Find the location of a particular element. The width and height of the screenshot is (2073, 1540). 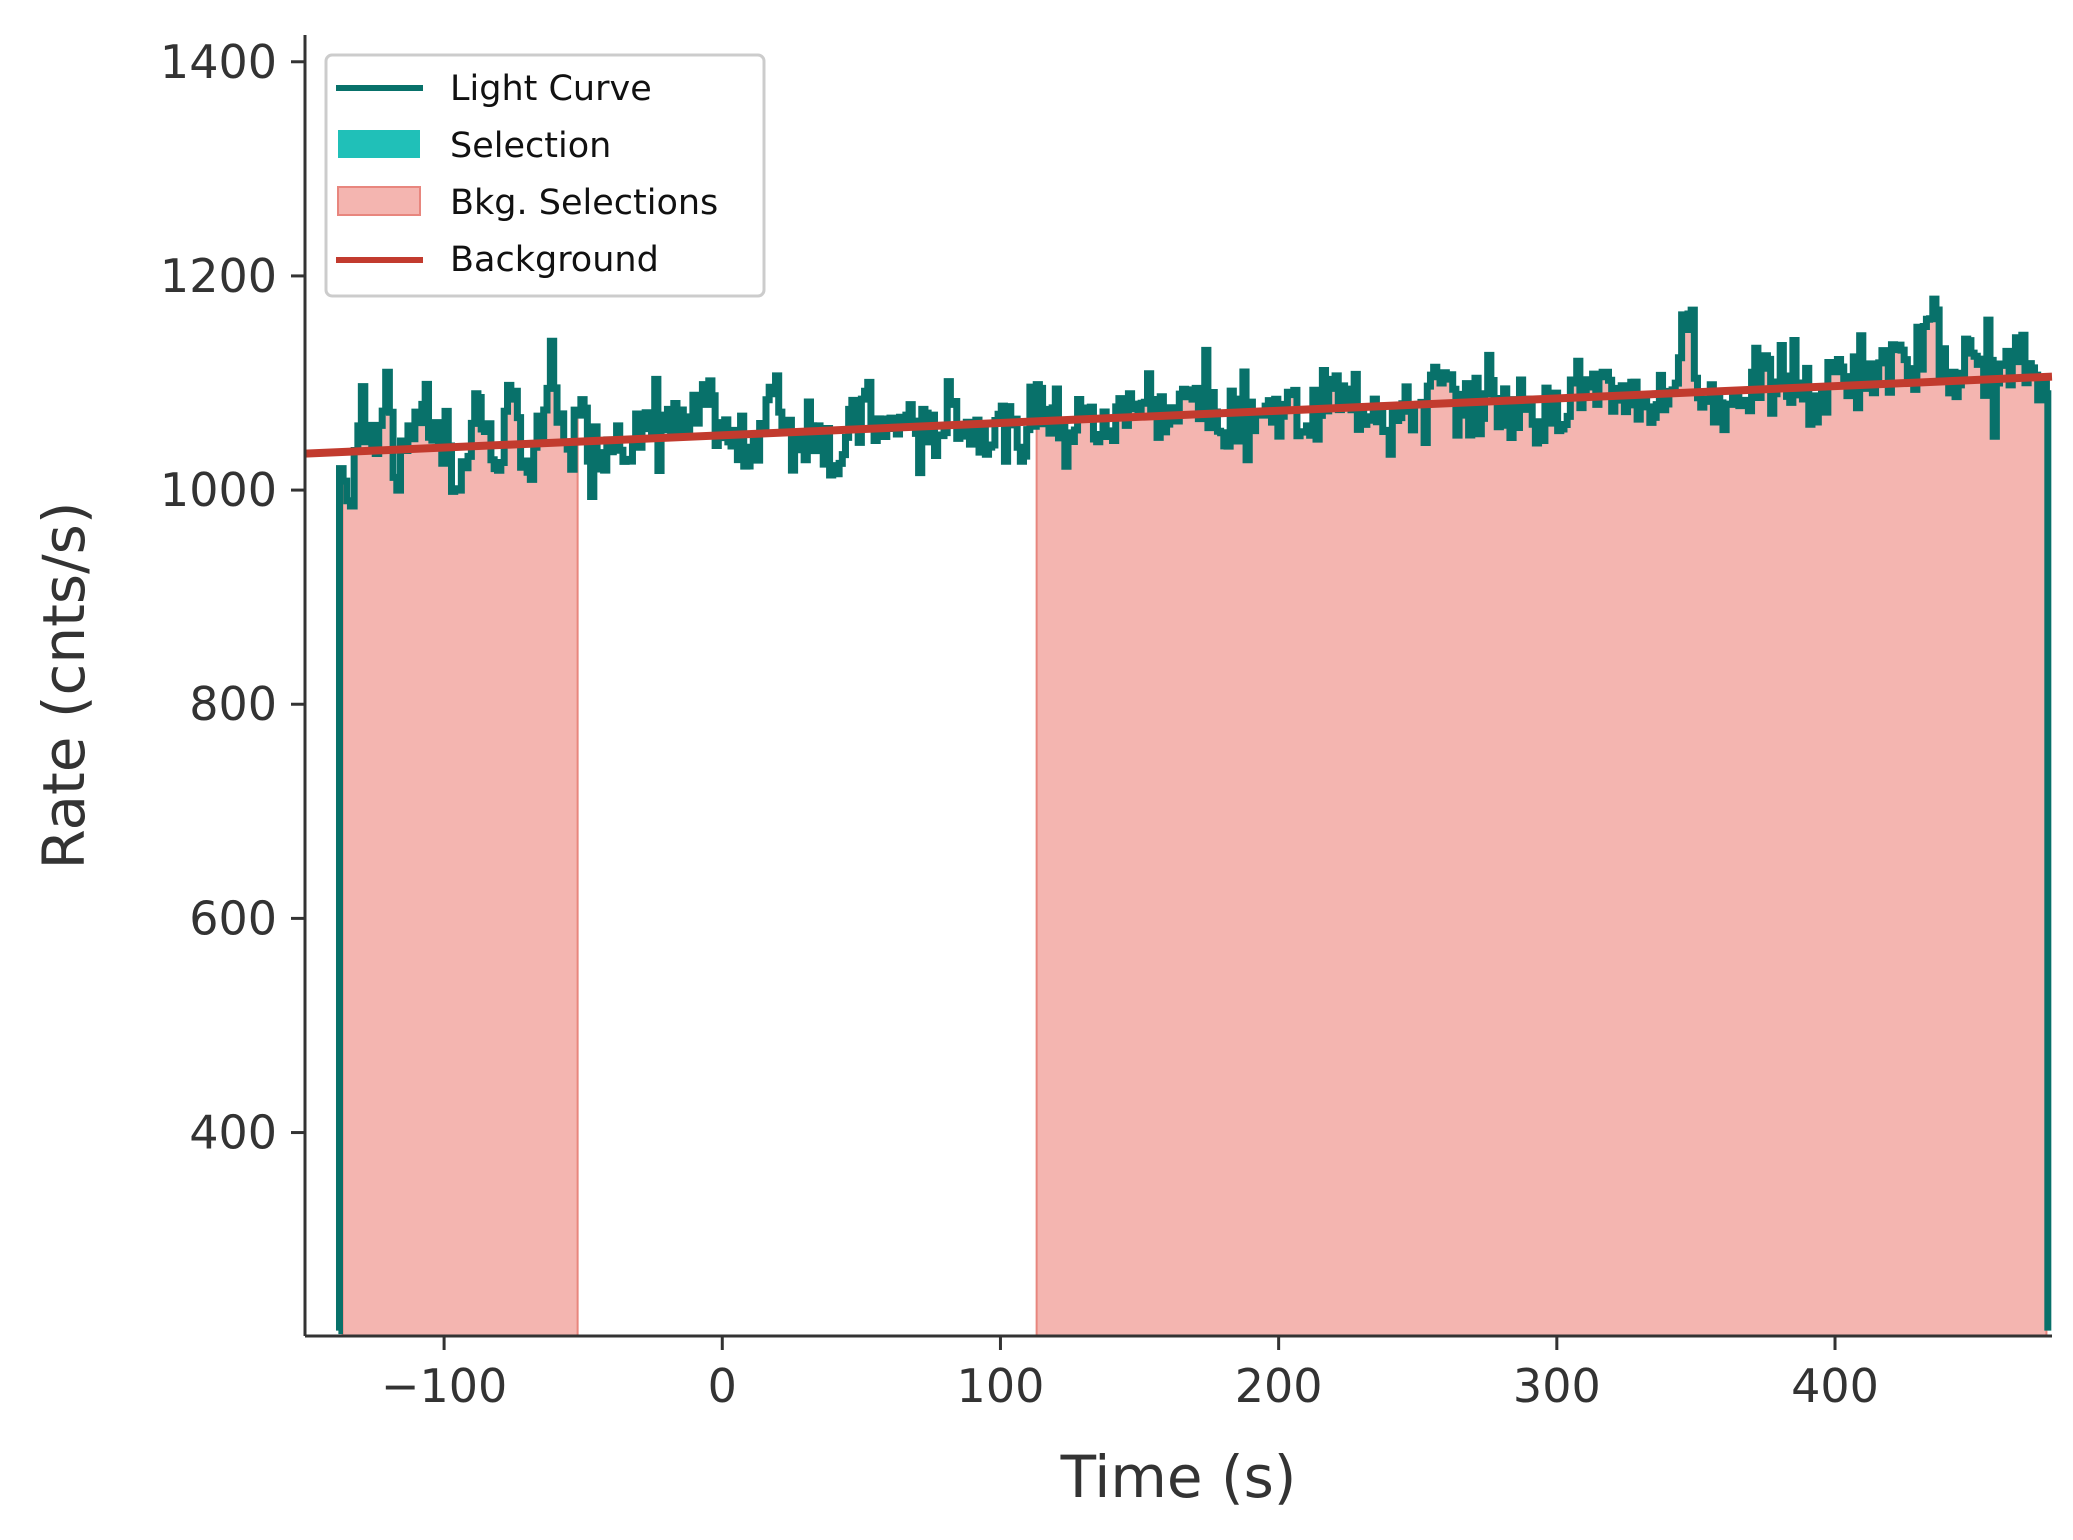

background-fit-line is located at coordinates (1178, 415).